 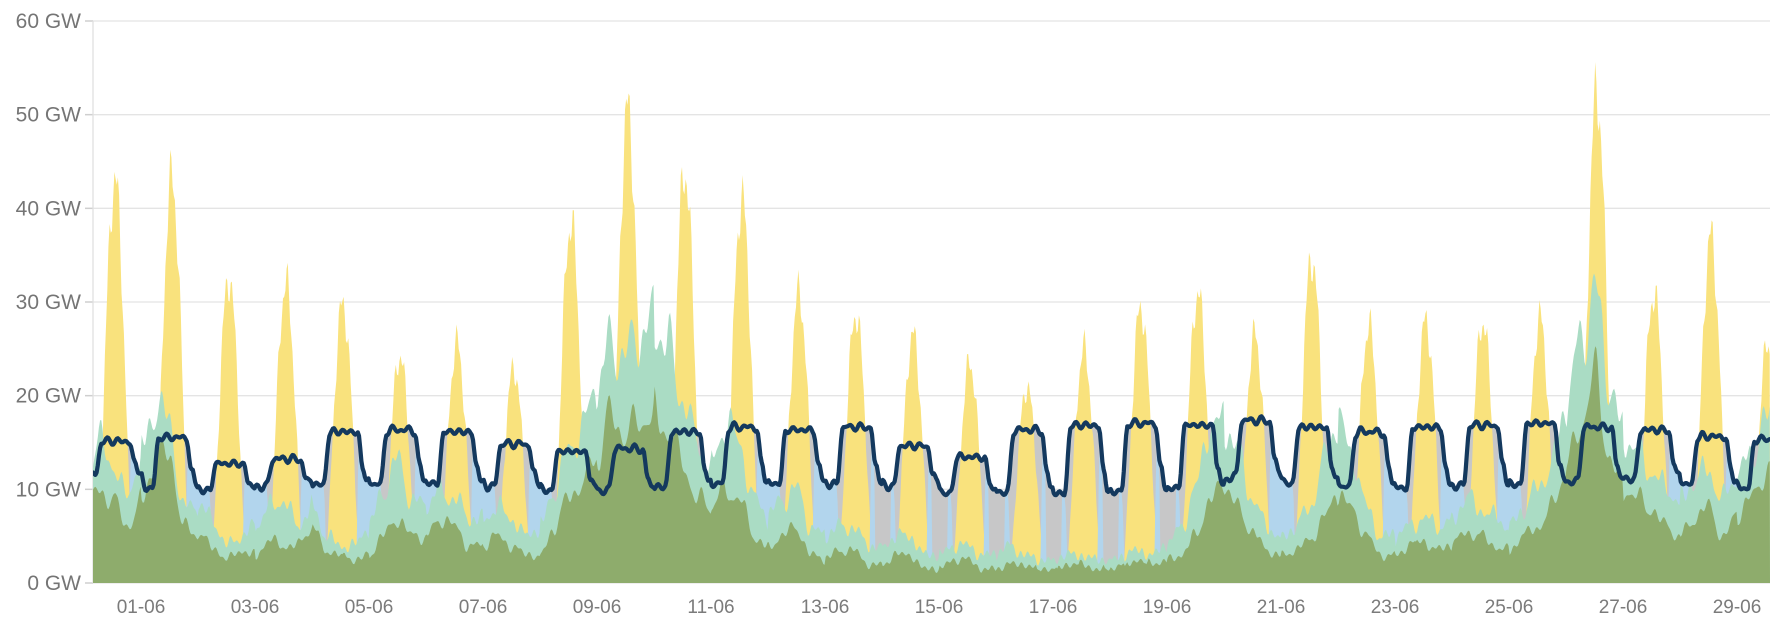 I want to click on x-axis-label: 27-06, so click(x=1623, y=607).